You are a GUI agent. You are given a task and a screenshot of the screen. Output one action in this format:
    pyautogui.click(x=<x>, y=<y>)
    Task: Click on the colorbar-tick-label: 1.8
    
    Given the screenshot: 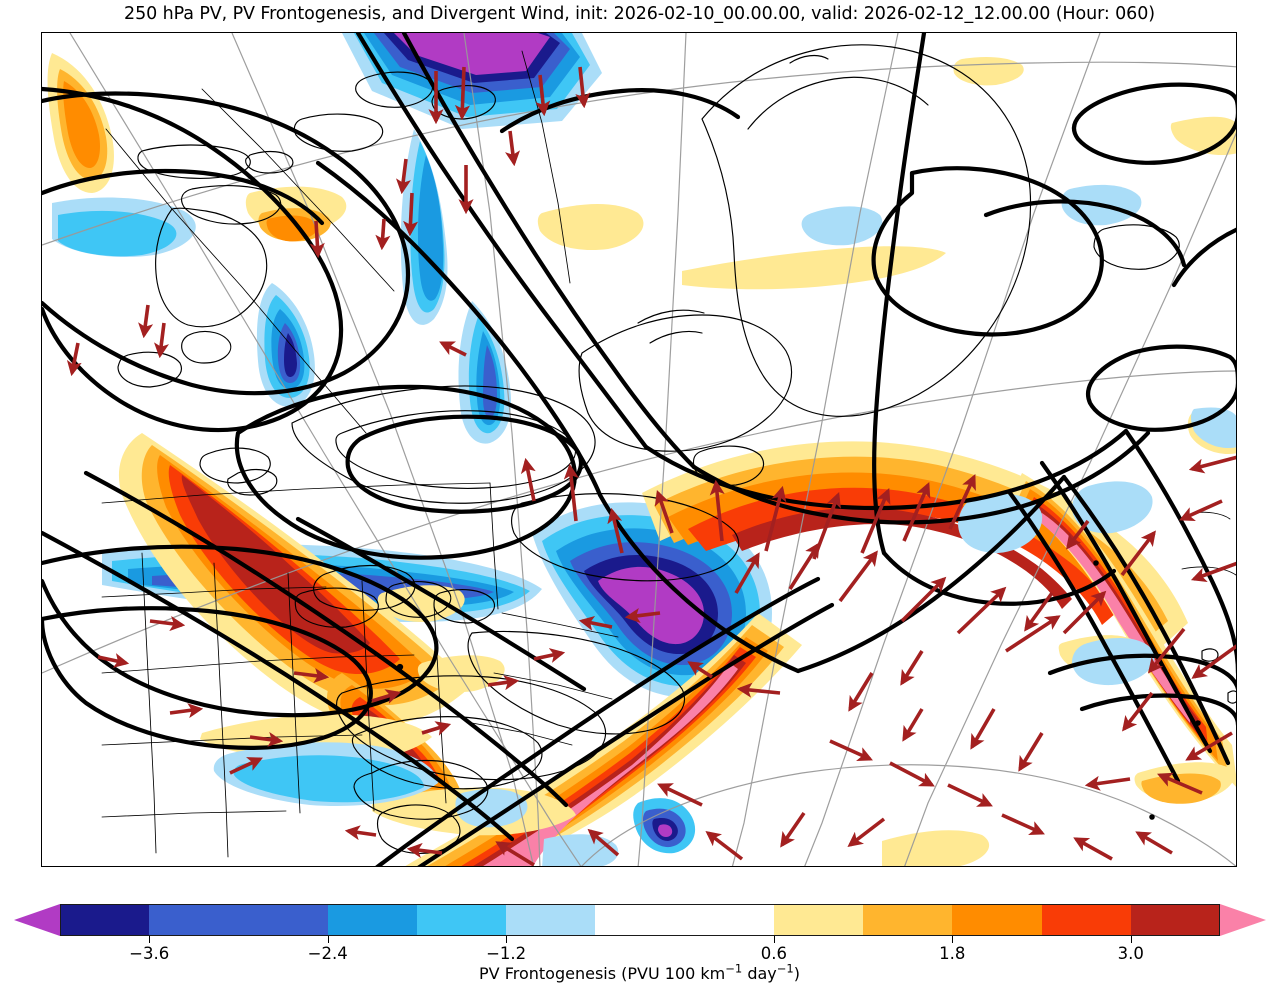 What is the action you would take?
    pyautogui.click(x=952, y=953)
    